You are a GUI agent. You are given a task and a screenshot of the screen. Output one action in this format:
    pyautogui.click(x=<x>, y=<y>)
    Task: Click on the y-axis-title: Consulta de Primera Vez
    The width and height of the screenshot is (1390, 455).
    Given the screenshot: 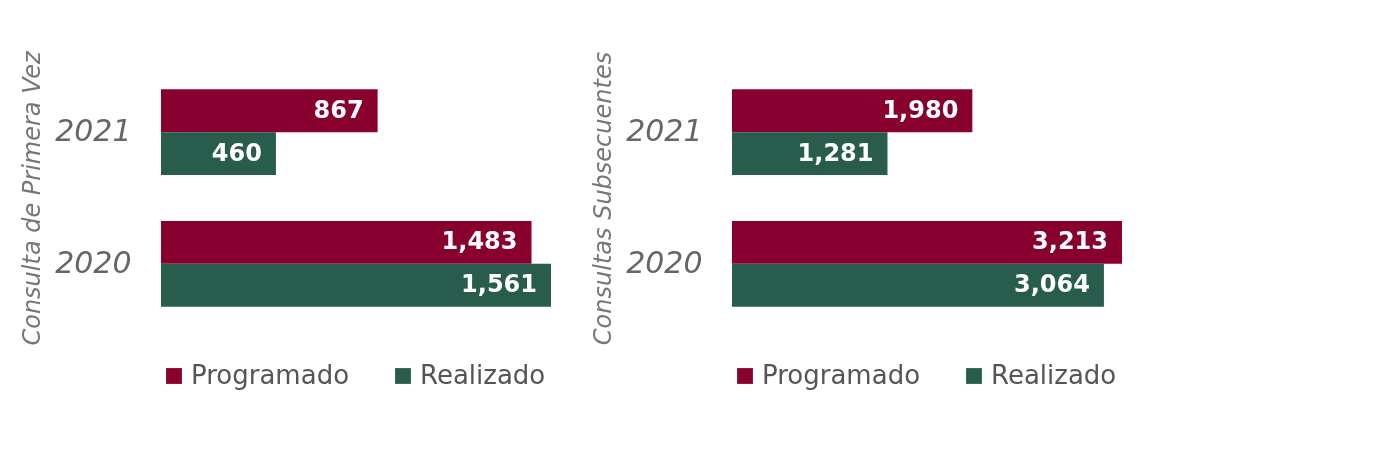 What is the action you would take?
    pyautogui.click(x=32, y=198)
    